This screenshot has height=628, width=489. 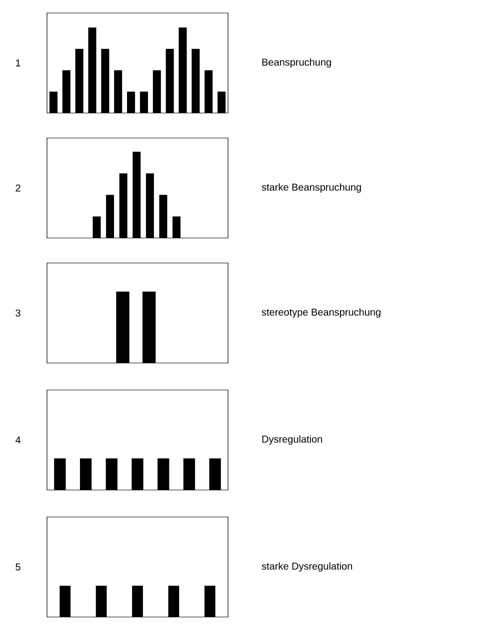 I want to click on text: Dysregulation, so click(x=292, y=440).